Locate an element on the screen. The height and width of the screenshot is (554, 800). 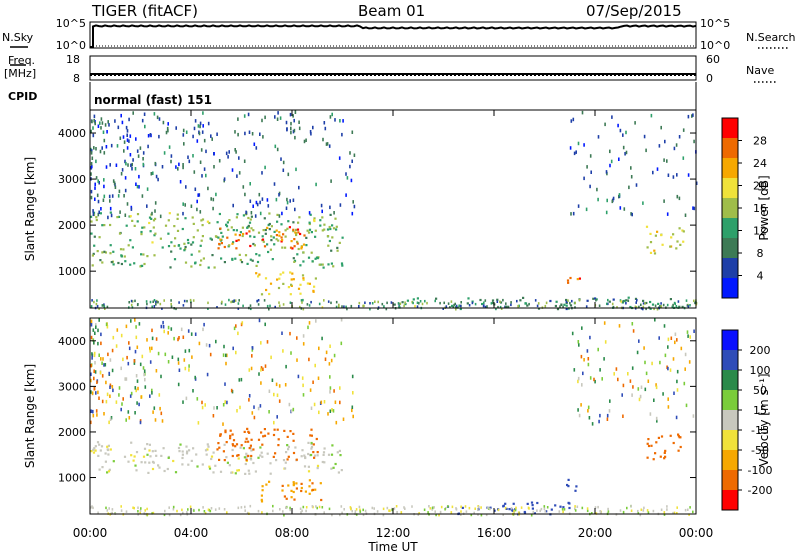
cpid-text: normal (fast) 151 is located at coordinates (153, 100).